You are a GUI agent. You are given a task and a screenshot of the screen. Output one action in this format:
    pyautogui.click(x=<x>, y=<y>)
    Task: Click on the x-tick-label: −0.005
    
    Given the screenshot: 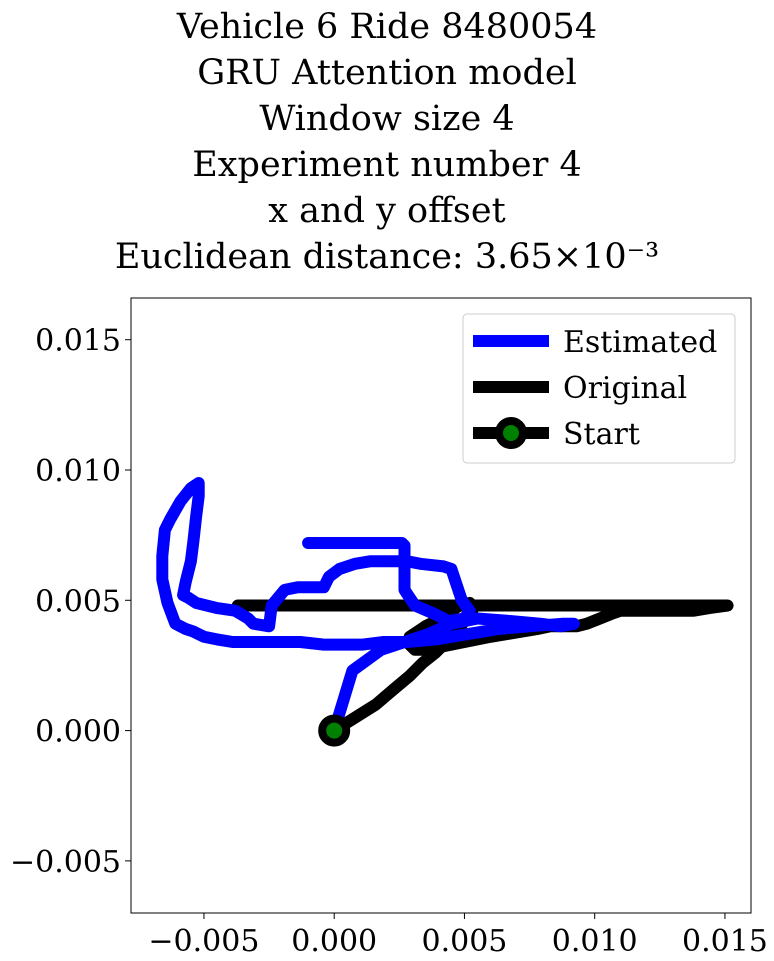 What is the action you would take?
    pyautogui.click(x=203, y=941)
    